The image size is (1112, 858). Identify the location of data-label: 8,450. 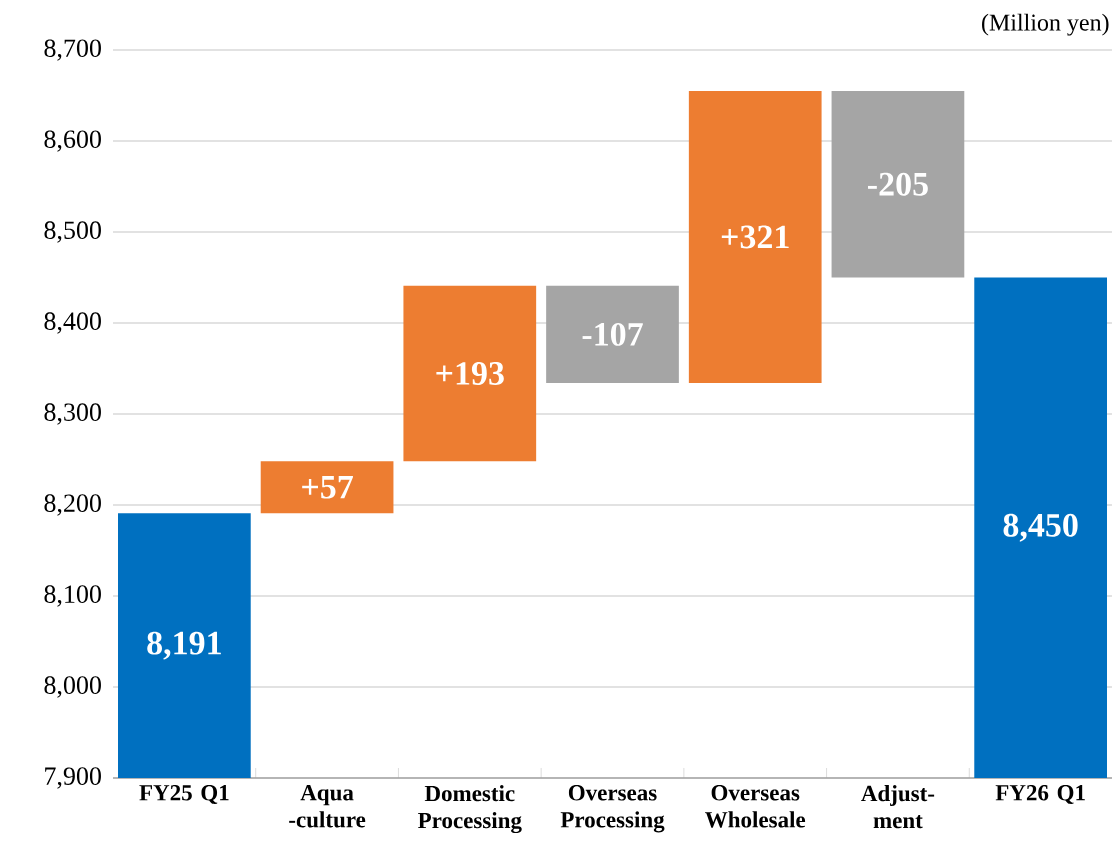
(1040, 527).